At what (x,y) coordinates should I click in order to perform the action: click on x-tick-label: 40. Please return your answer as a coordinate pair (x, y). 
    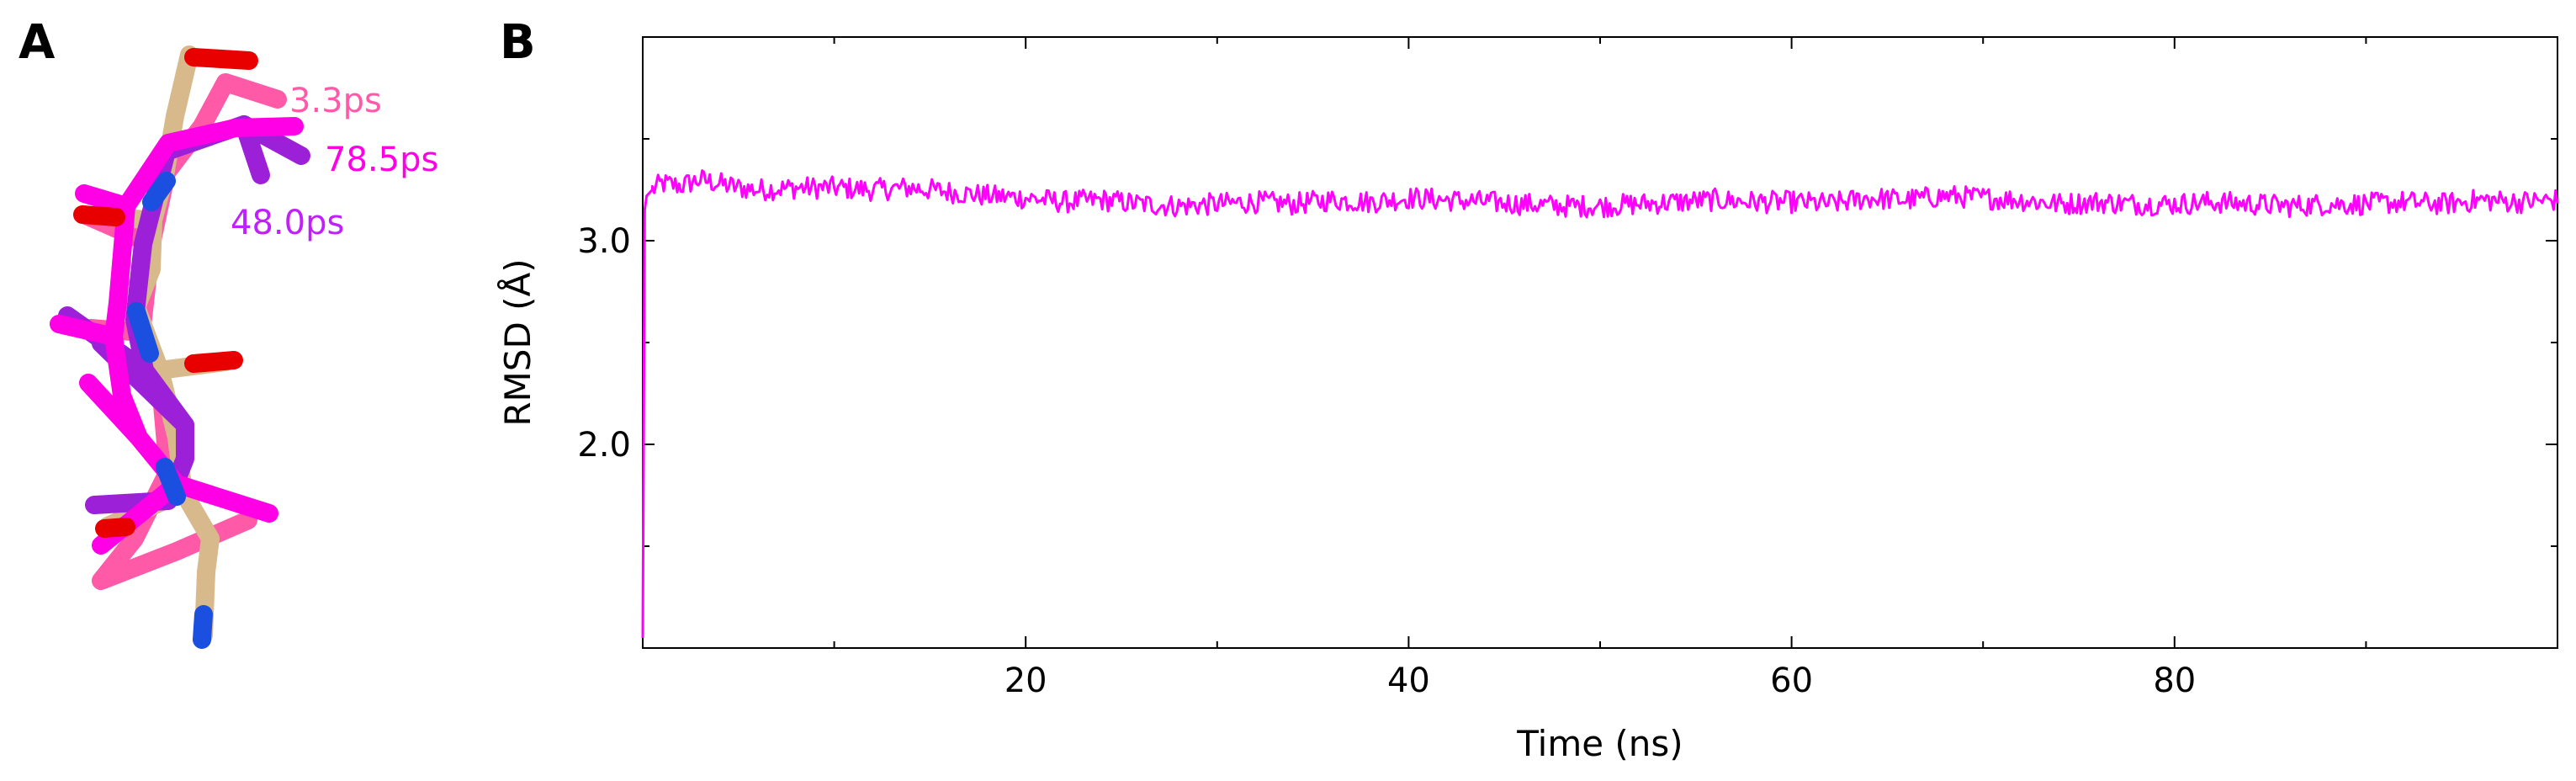
    Looking at the image, I should click on (1408, 680).